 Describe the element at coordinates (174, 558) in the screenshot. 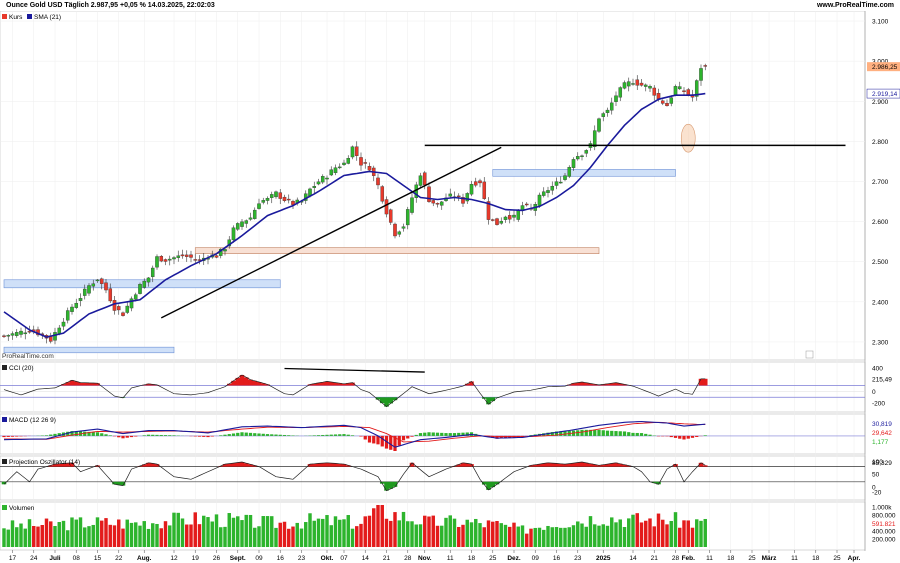

I see `x-tick-label: 12` at that location.